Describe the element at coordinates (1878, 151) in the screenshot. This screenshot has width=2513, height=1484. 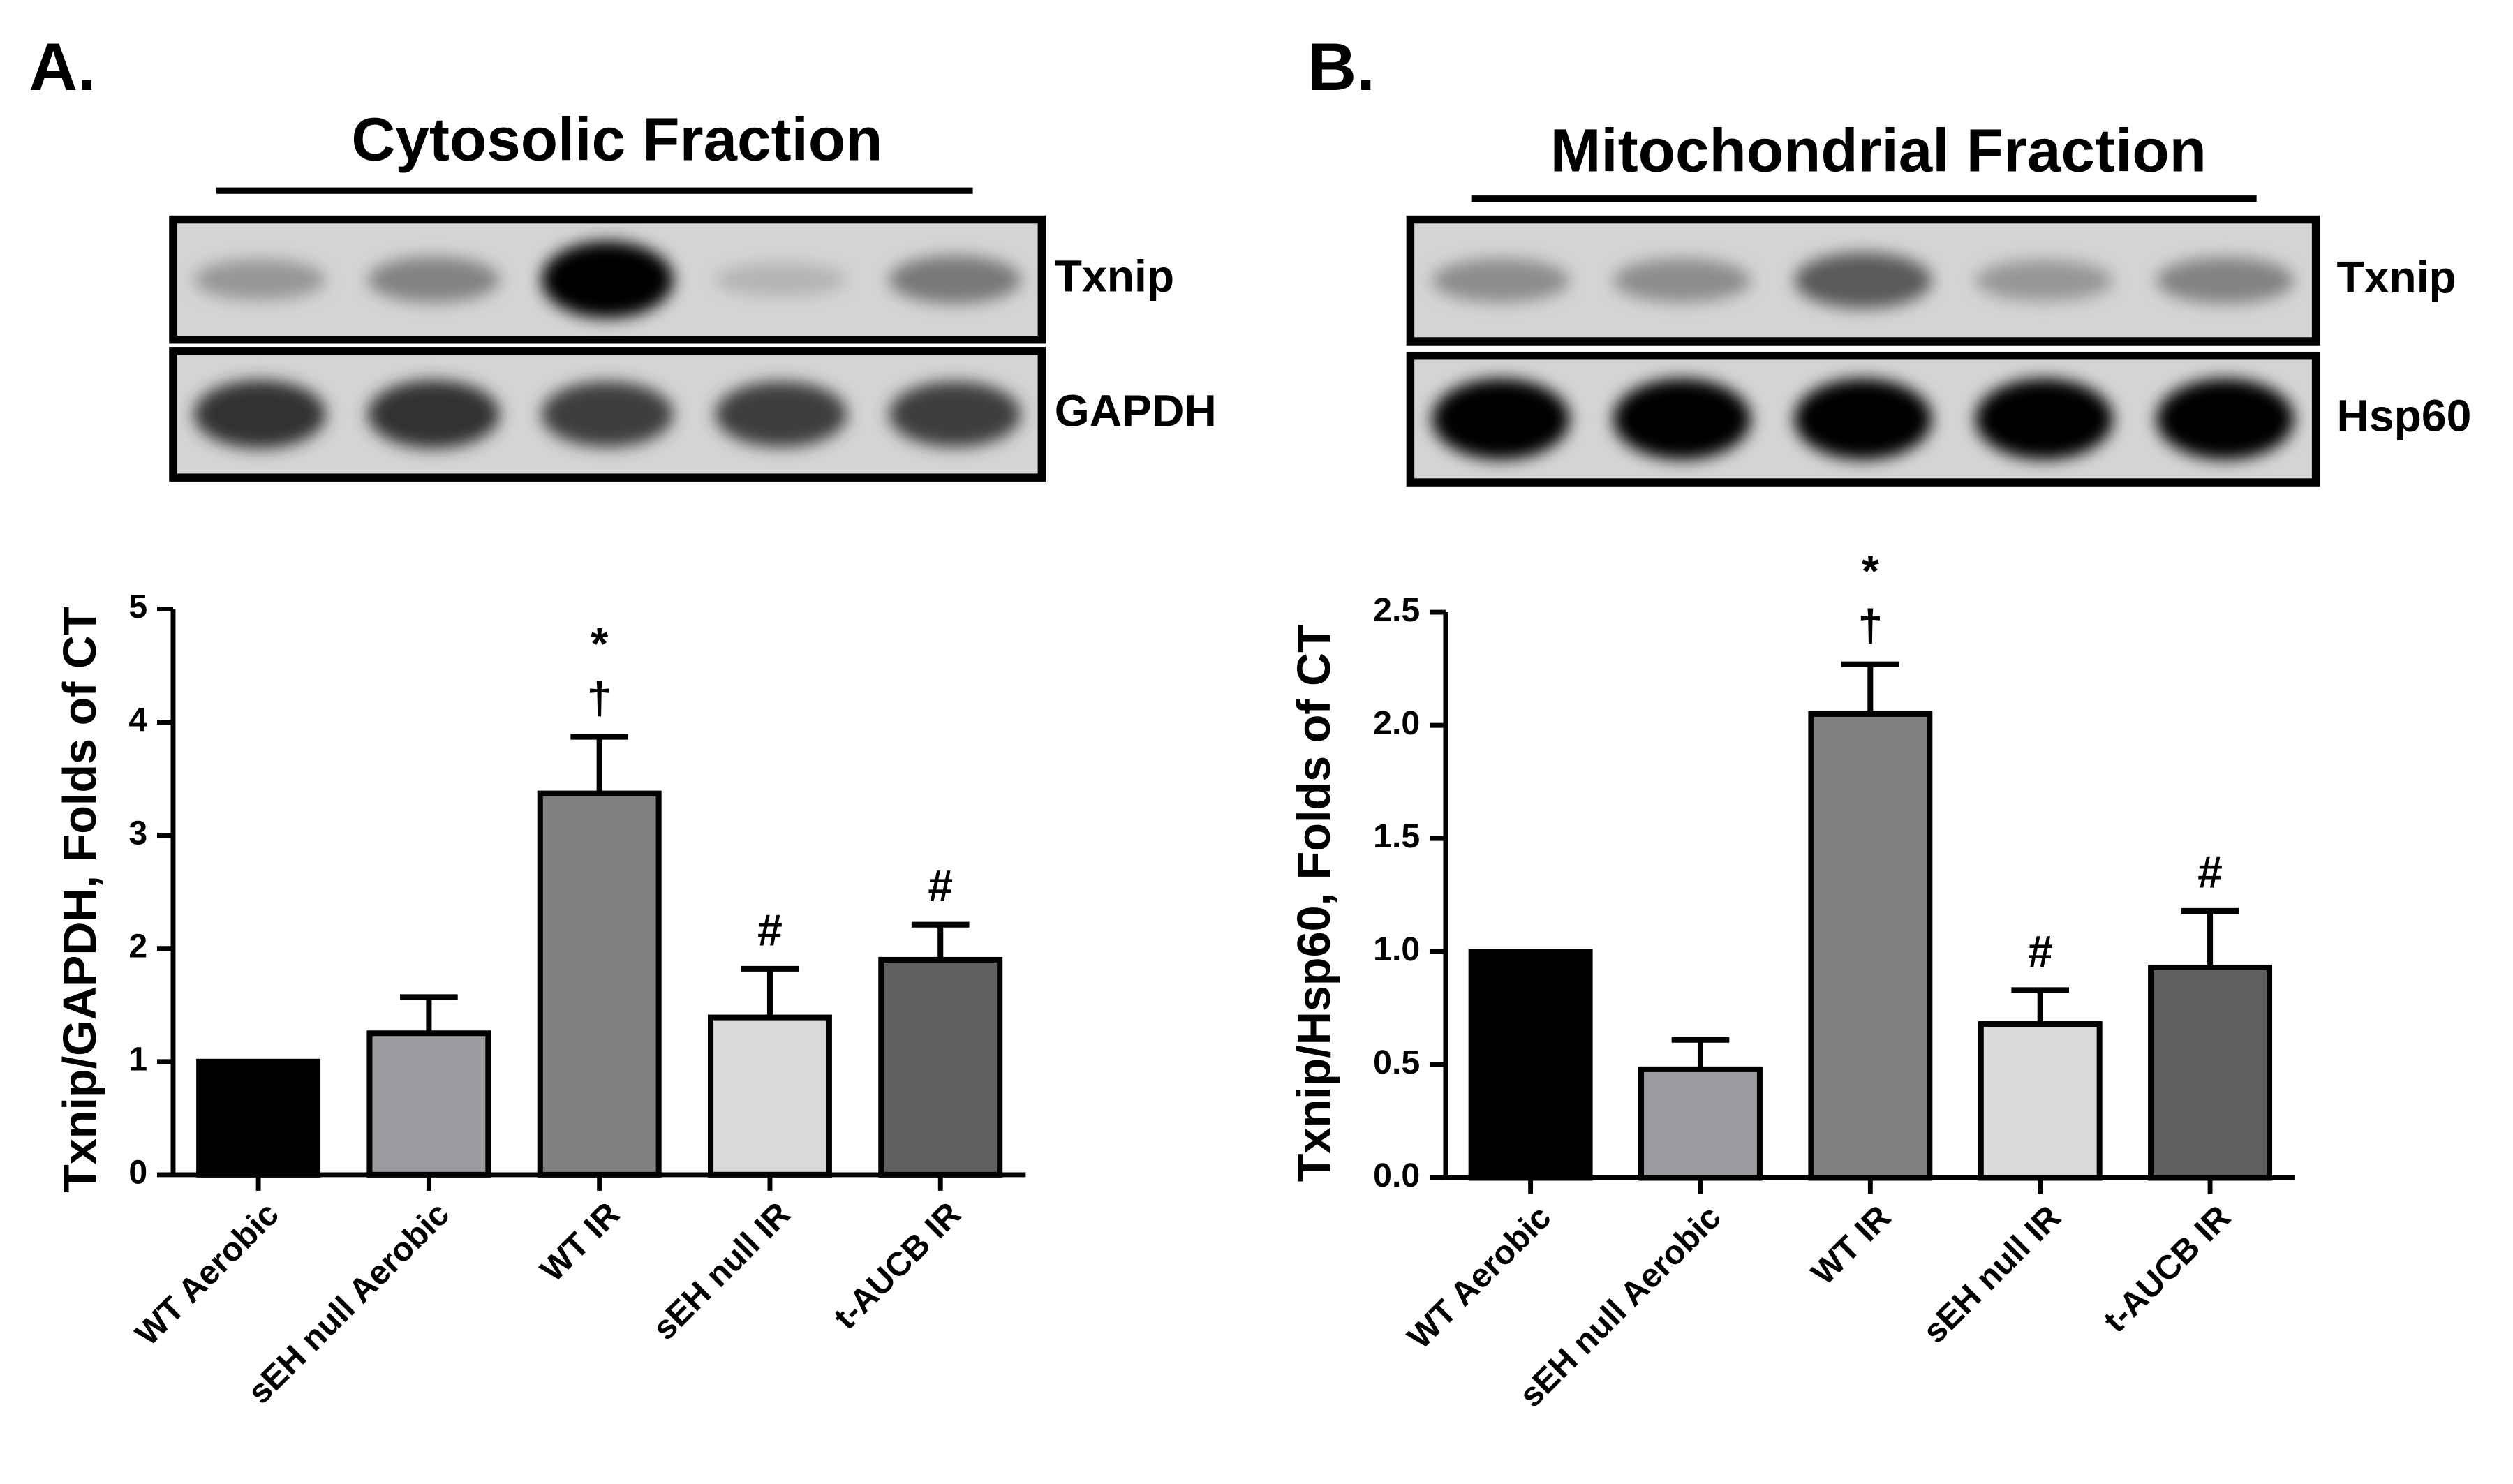
I see `fraction-header: Mitochondrial Fraction` at that location.